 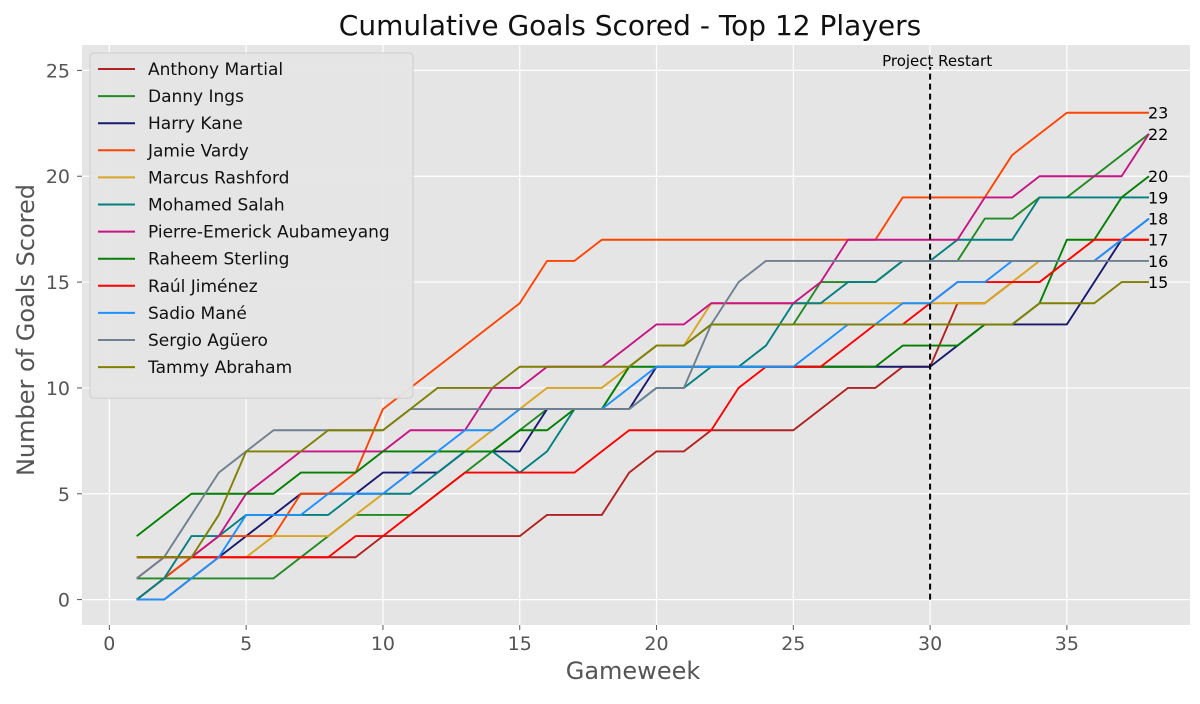 I want to click on x-tick-label: 20, so click(x=656, y=644).